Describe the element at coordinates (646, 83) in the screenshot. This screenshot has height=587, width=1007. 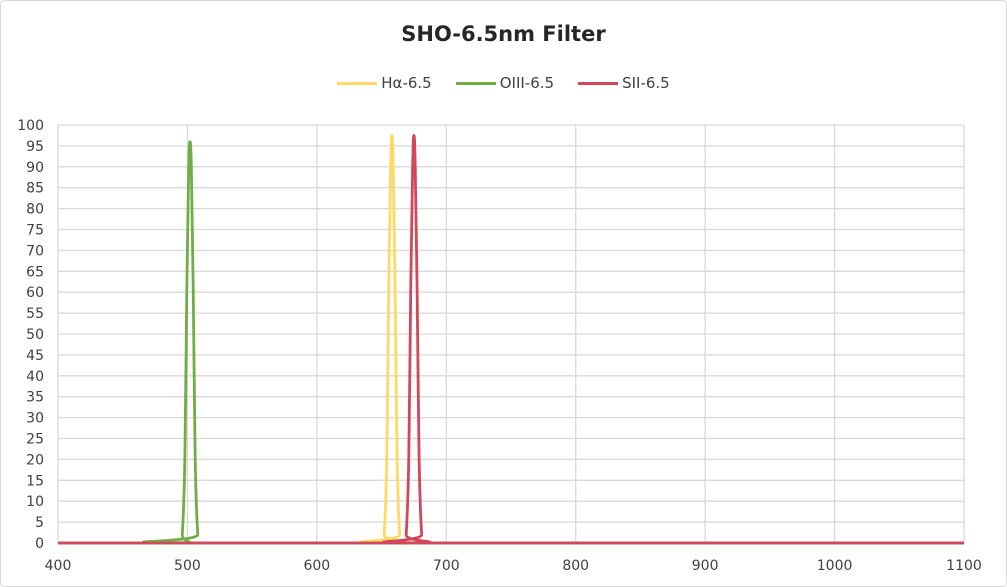
I see `legend-label: SII-6.5` at that location.